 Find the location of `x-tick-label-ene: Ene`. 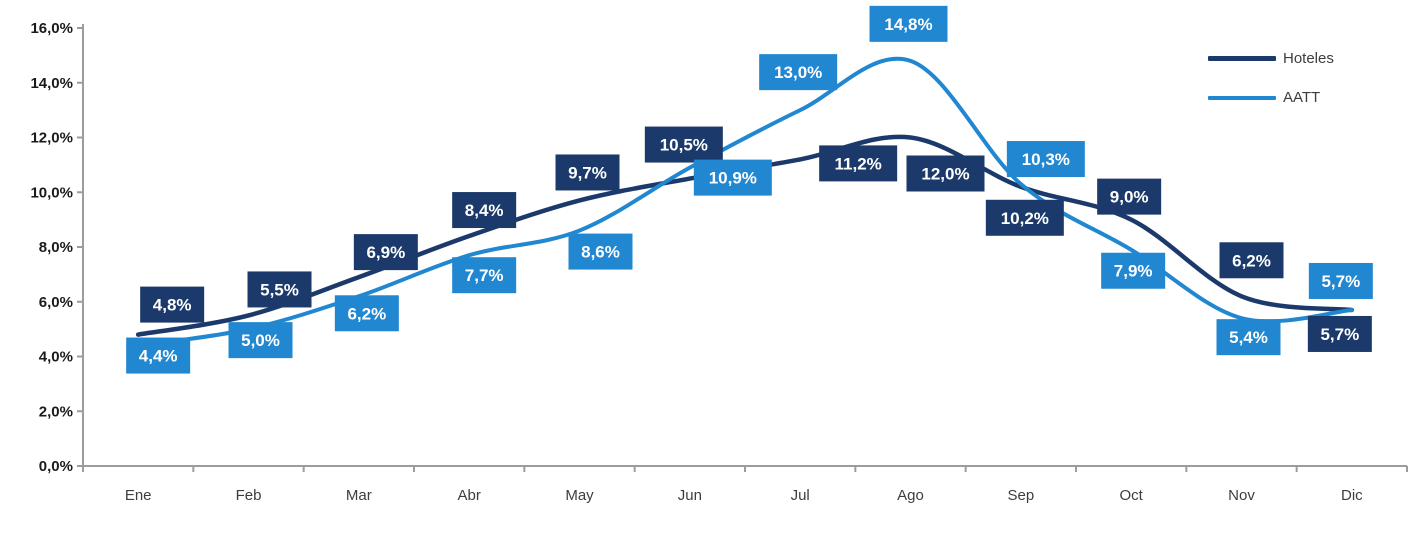

x-tick-label-ene: Ene is located at coordinates (138, 495).